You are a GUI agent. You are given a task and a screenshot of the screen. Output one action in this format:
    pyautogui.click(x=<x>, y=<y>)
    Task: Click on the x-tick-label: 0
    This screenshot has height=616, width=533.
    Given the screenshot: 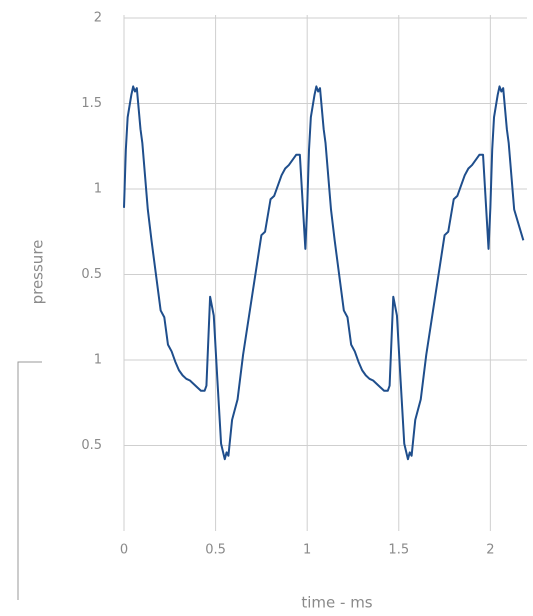 What is the action you would take?
    pyautogui.click(x=124, y=550)
    